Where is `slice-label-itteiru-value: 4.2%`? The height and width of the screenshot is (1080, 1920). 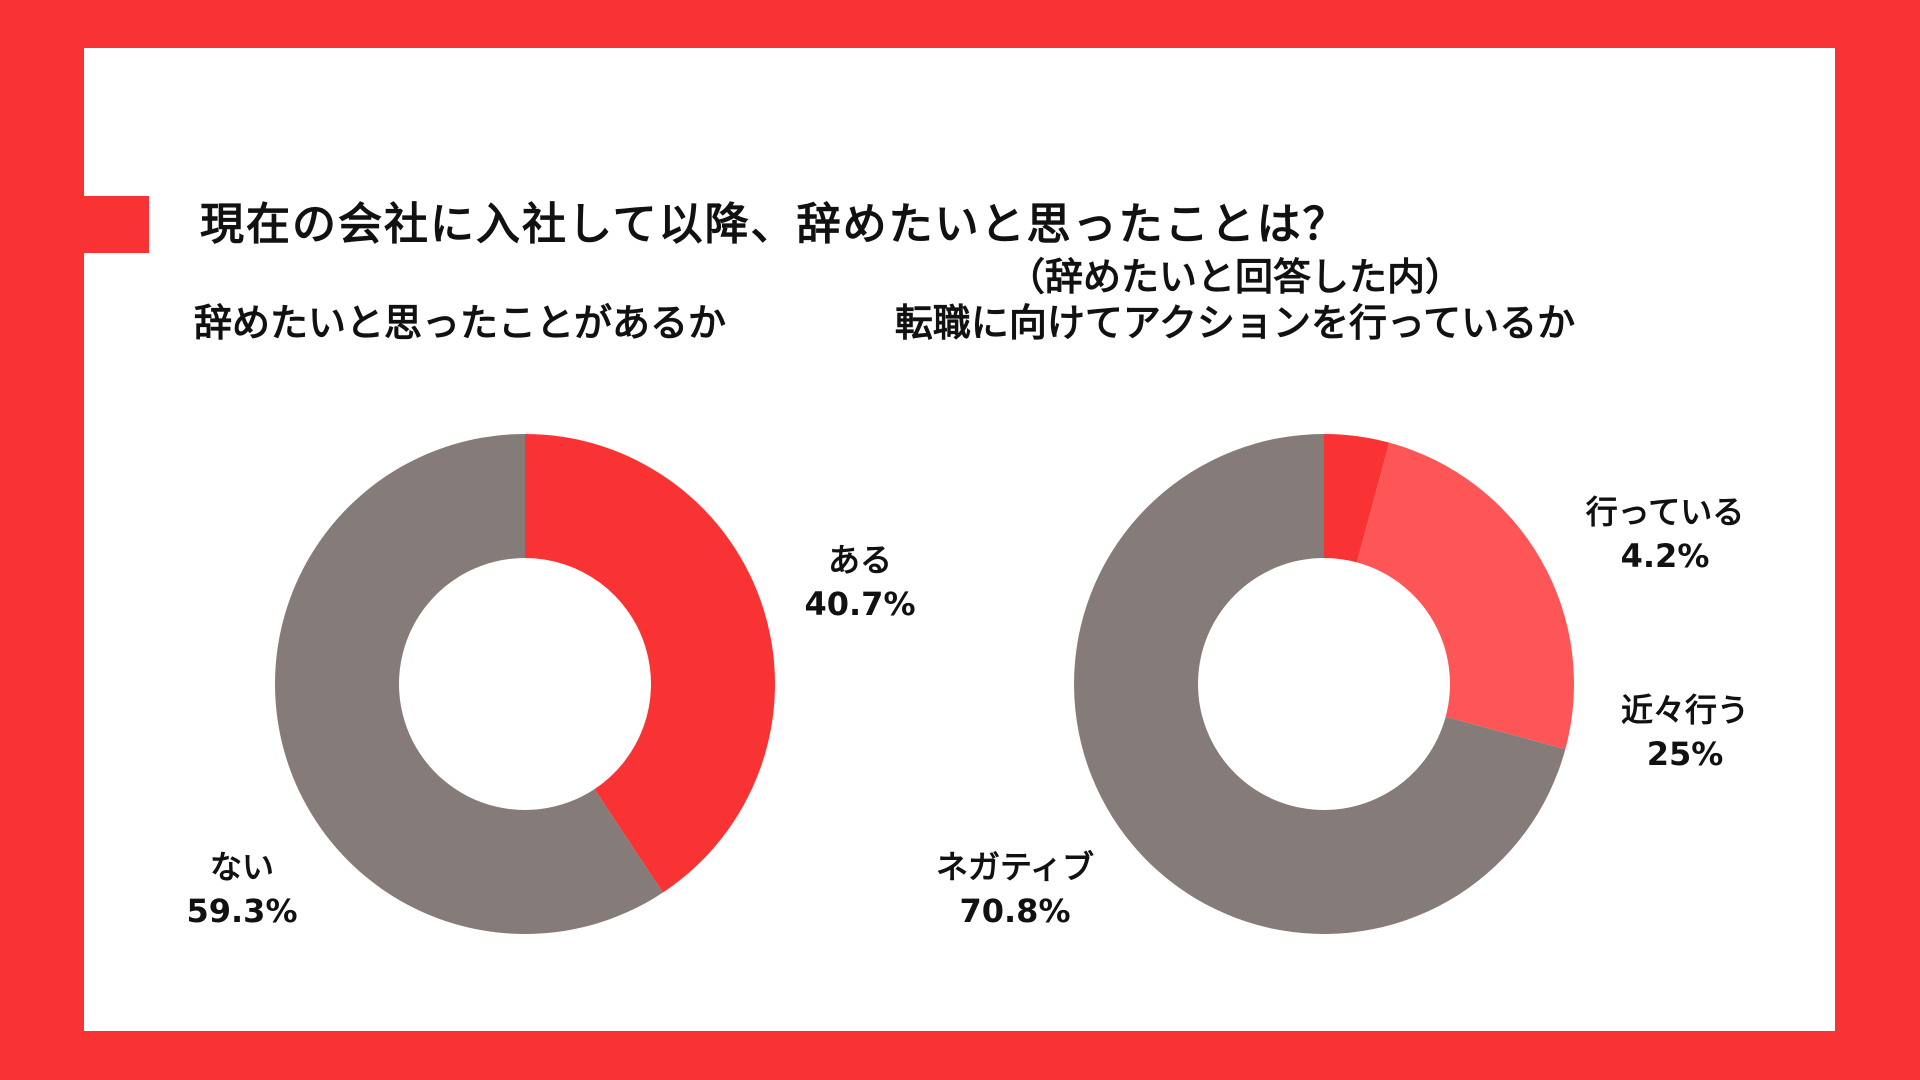
slice-label-itteiru-value: 4.2% is located at coordinates (1665, 556).